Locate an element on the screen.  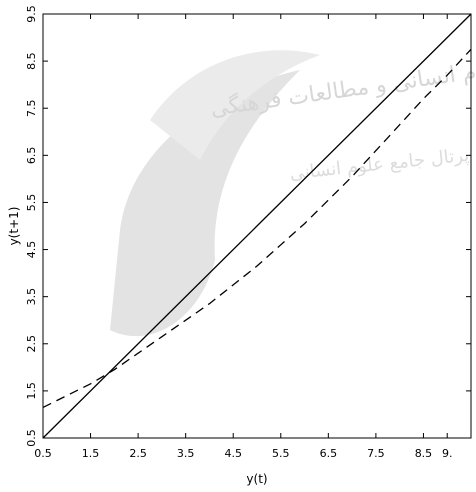
y-tick-label: 2.5 is located at coordinates (31, 344).